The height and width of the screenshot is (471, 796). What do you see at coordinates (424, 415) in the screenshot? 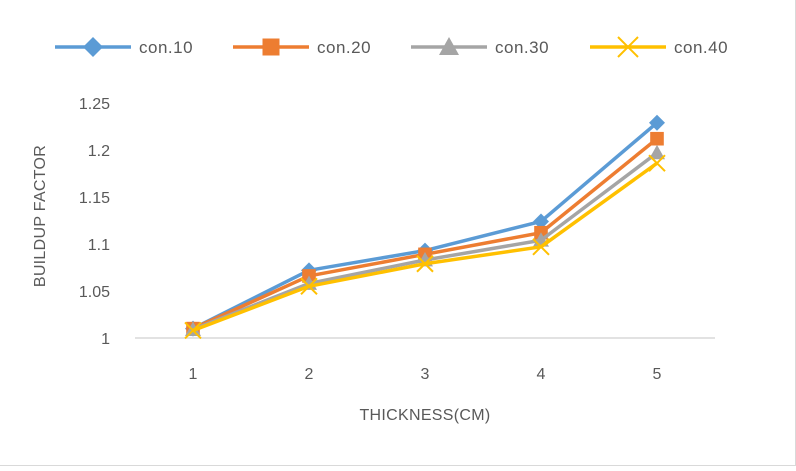
I see `x-axis-title: THICKNESS(CM)` at bounding box center [424, 415].